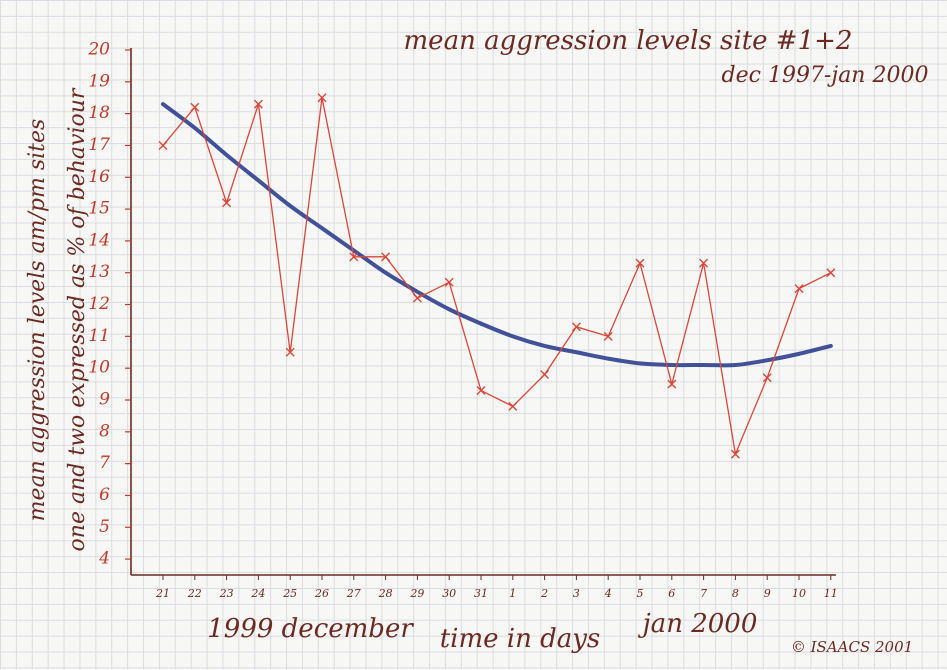 This screenshot has width=947, height=670. What do you see at coordinates (99, 145) in the screenshot?
I see `y-tick-label: 17` at bounding box center [99, 145].